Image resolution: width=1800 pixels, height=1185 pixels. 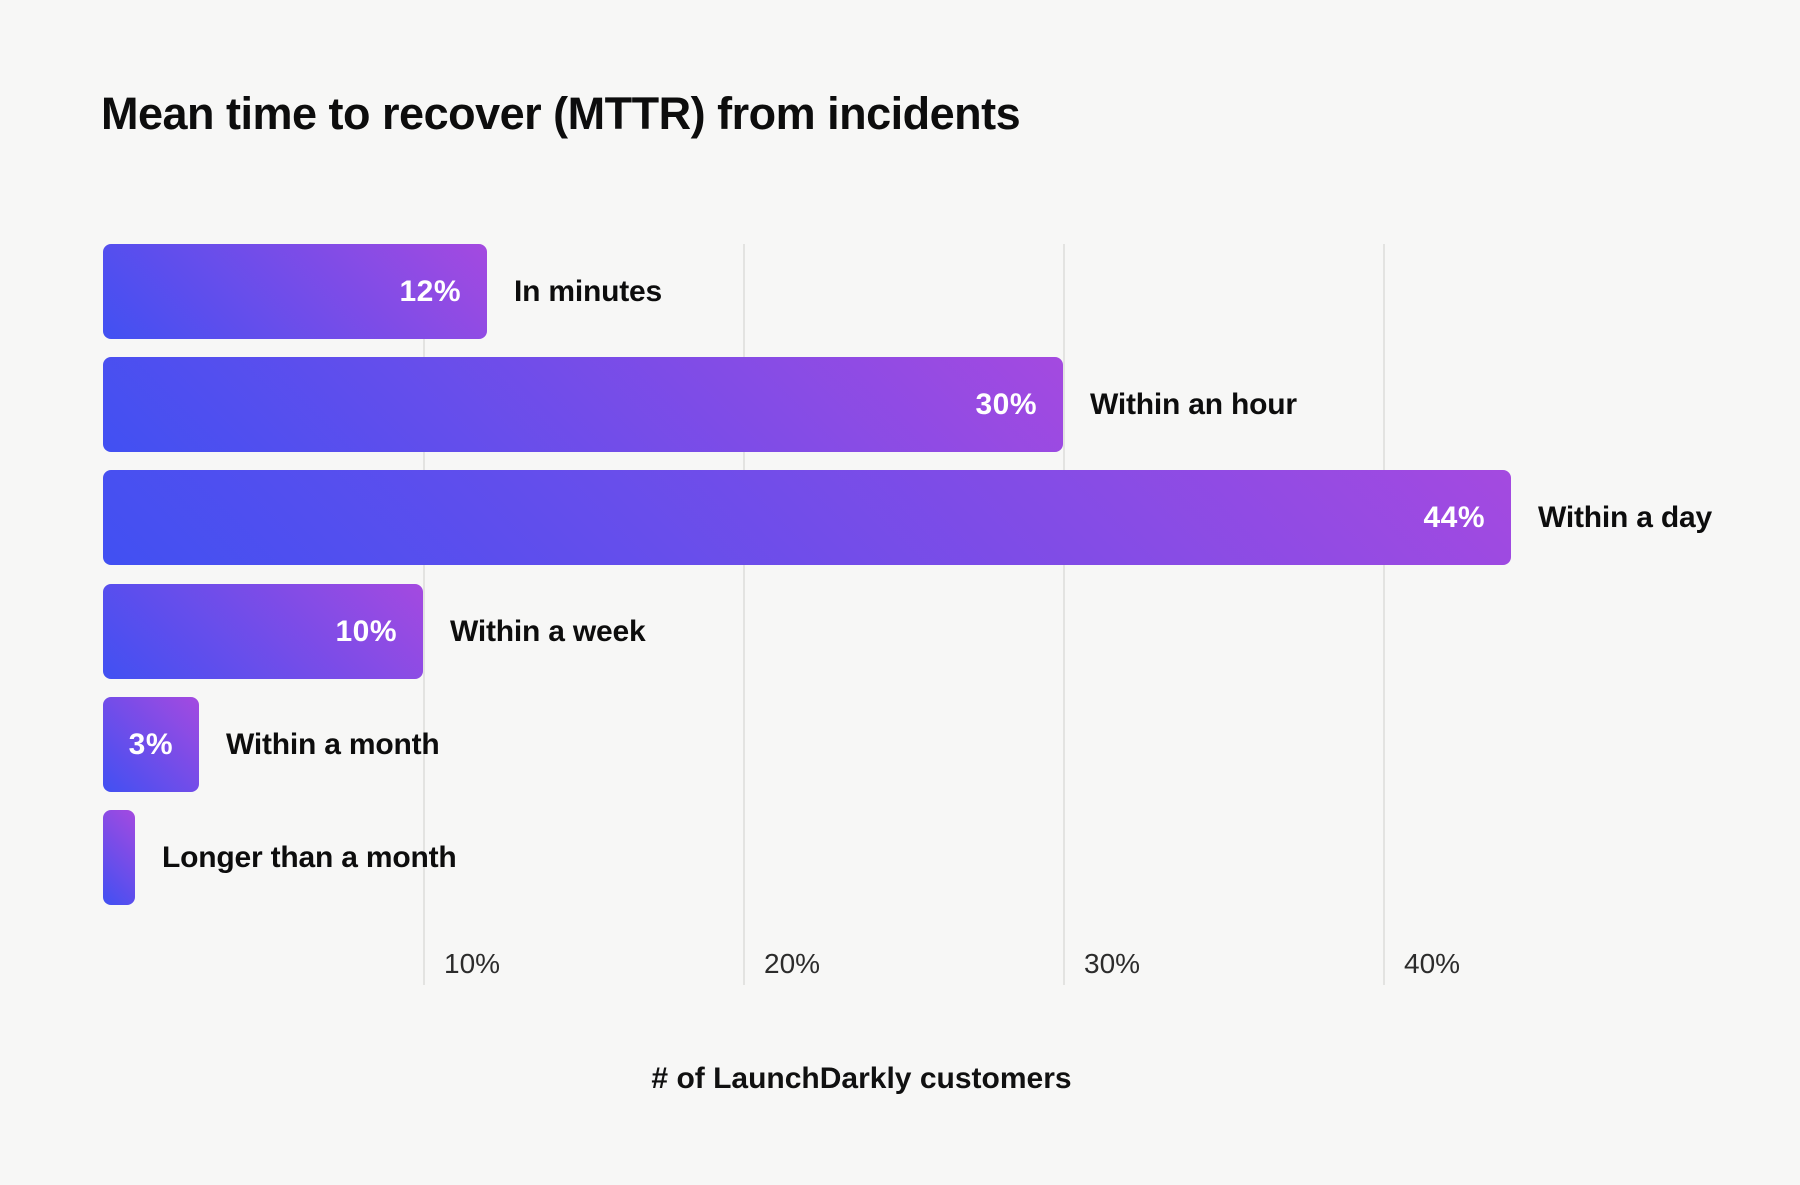 What do you see at coordinates (1006, 404) in the screenshot?
I see `bar-value-label: 30%` at bounding box center [1006, 404].